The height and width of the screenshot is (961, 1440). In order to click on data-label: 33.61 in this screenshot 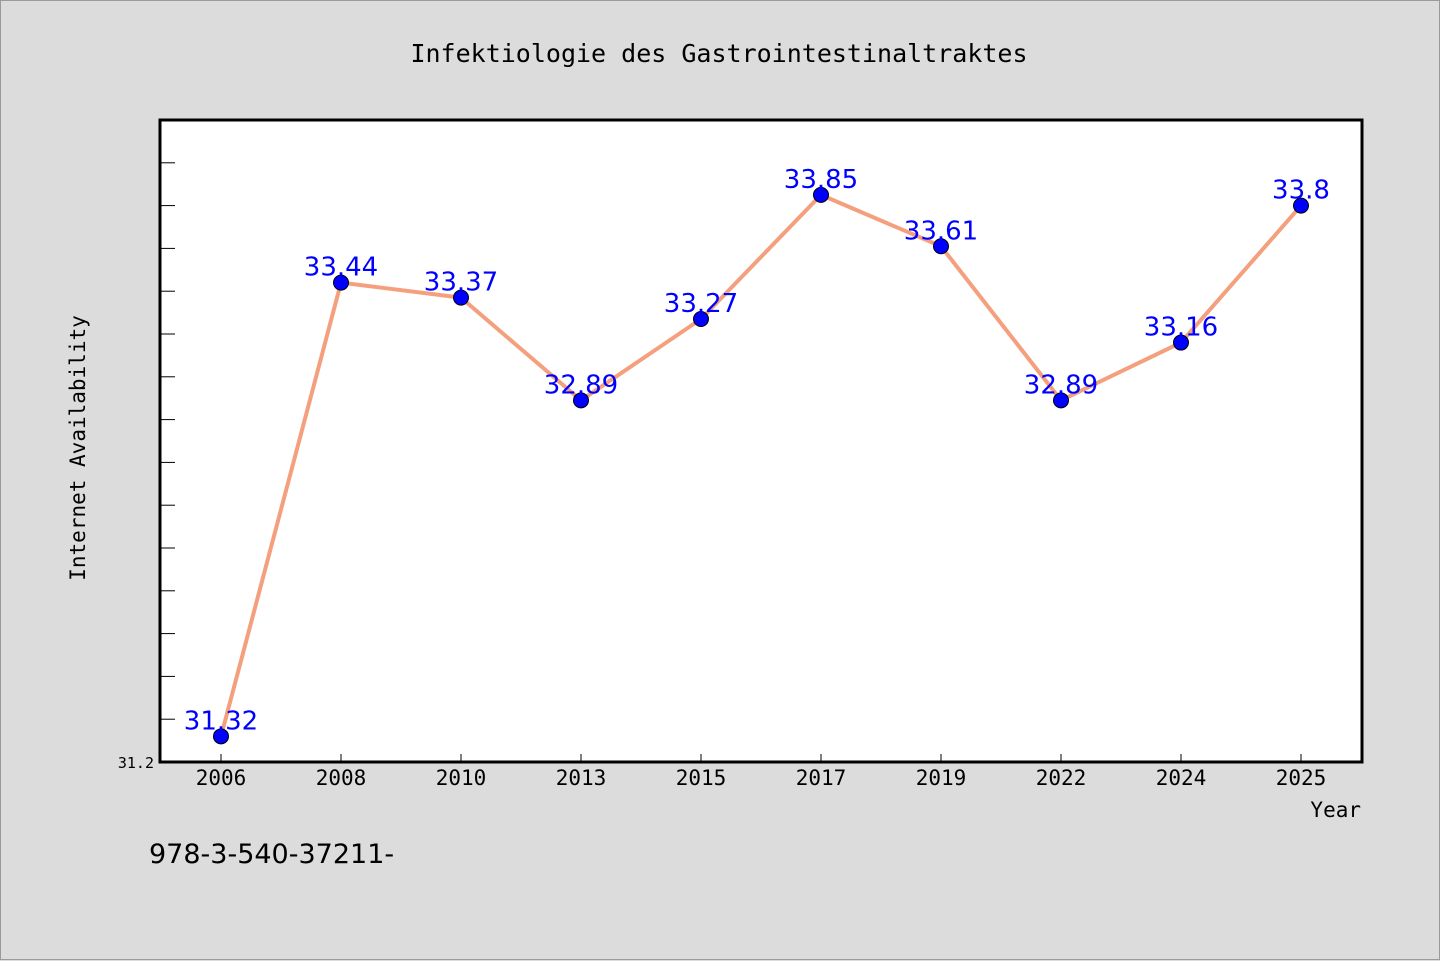, I will do `click(941, 231)`.